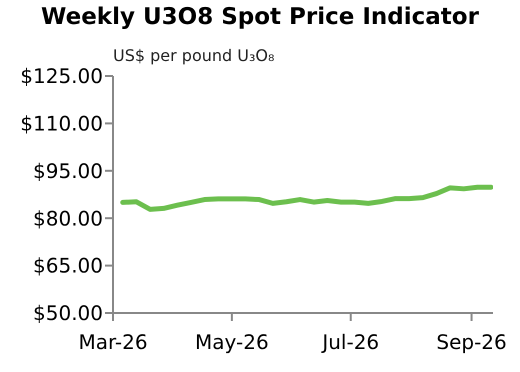 The width and height of the screenshot is (520, 372). What do you see at coordinates (260, 17) in the screenshot?
I see `chart-title: Weekly U3O8 Spot Price Indicator` at bounding box center [260, 17].